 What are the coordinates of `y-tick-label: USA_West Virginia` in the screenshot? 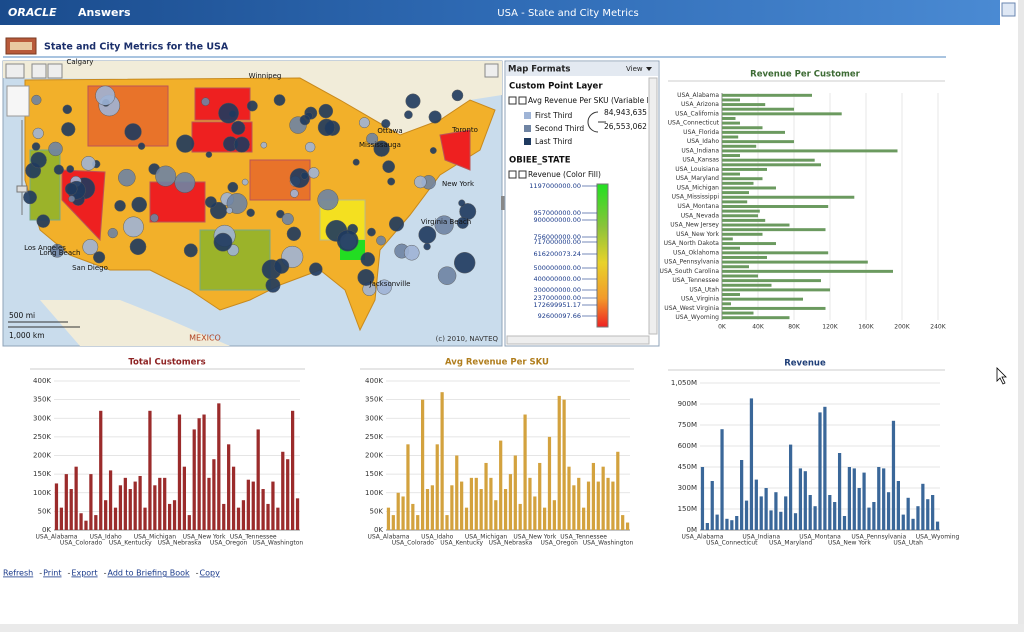 It's located at (691, 308).